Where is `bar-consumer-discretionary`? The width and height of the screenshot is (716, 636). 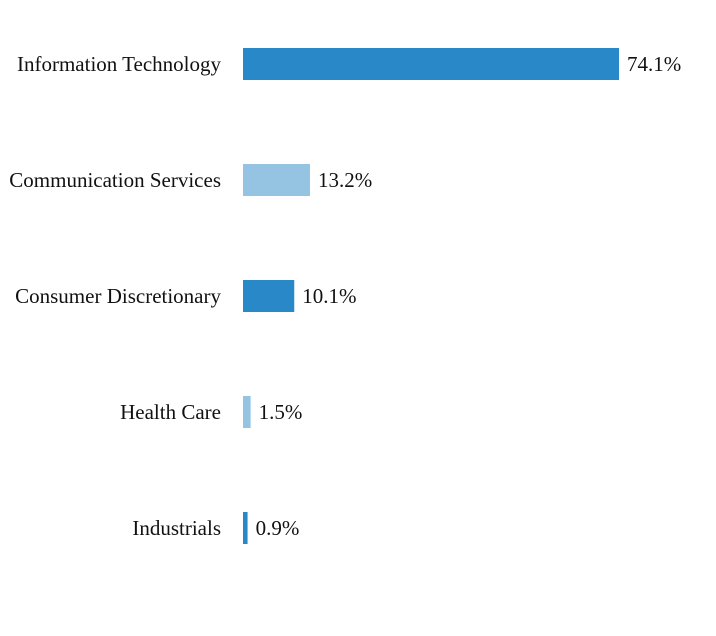 bar-consumer-discretionary is located at coordinates (269, 296).